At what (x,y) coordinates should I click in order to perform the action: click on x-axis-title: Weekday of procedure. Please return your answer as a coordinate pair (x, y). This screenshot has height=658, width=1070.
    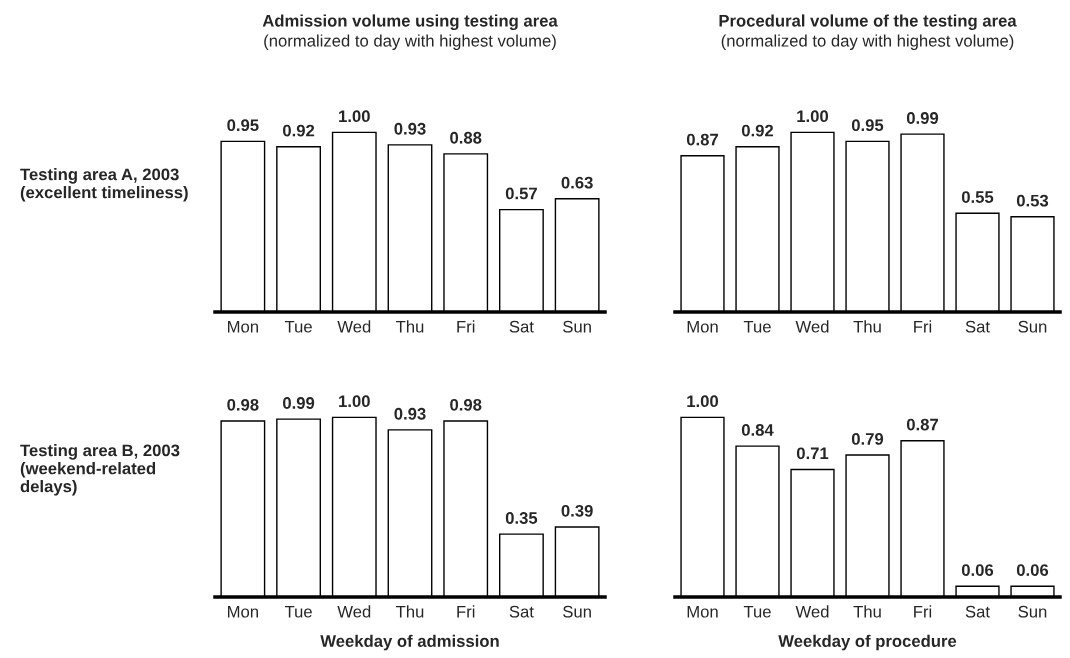
    Looking at the image, I should click on (867, 642).